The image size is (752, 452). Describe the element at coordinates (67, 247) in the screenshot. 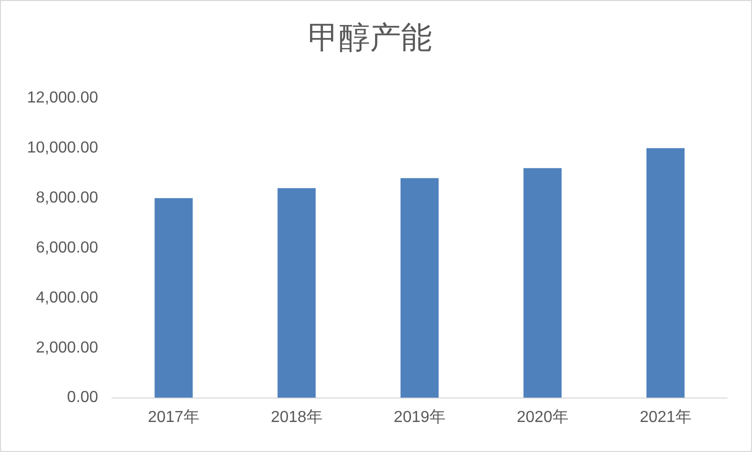

I see `y-tick-label: 6,000.00` at that location.